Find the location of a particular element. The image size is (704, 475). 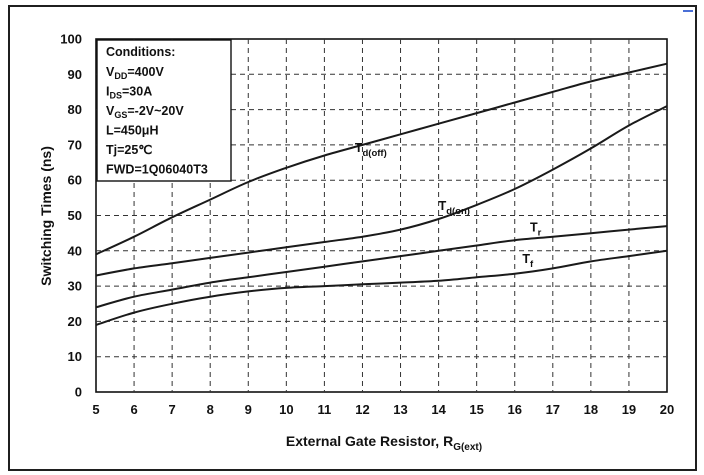

condition-main: Tj=25℃ is located at coordinates (129, 150).